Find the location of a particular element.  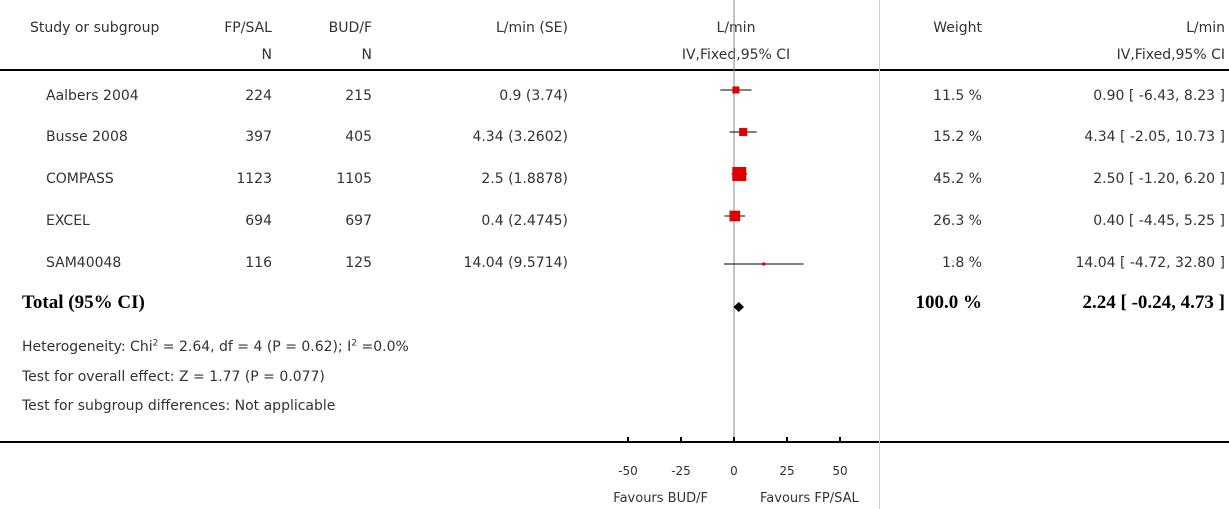

study-n2: 215 is located at coordinates (358, 96).